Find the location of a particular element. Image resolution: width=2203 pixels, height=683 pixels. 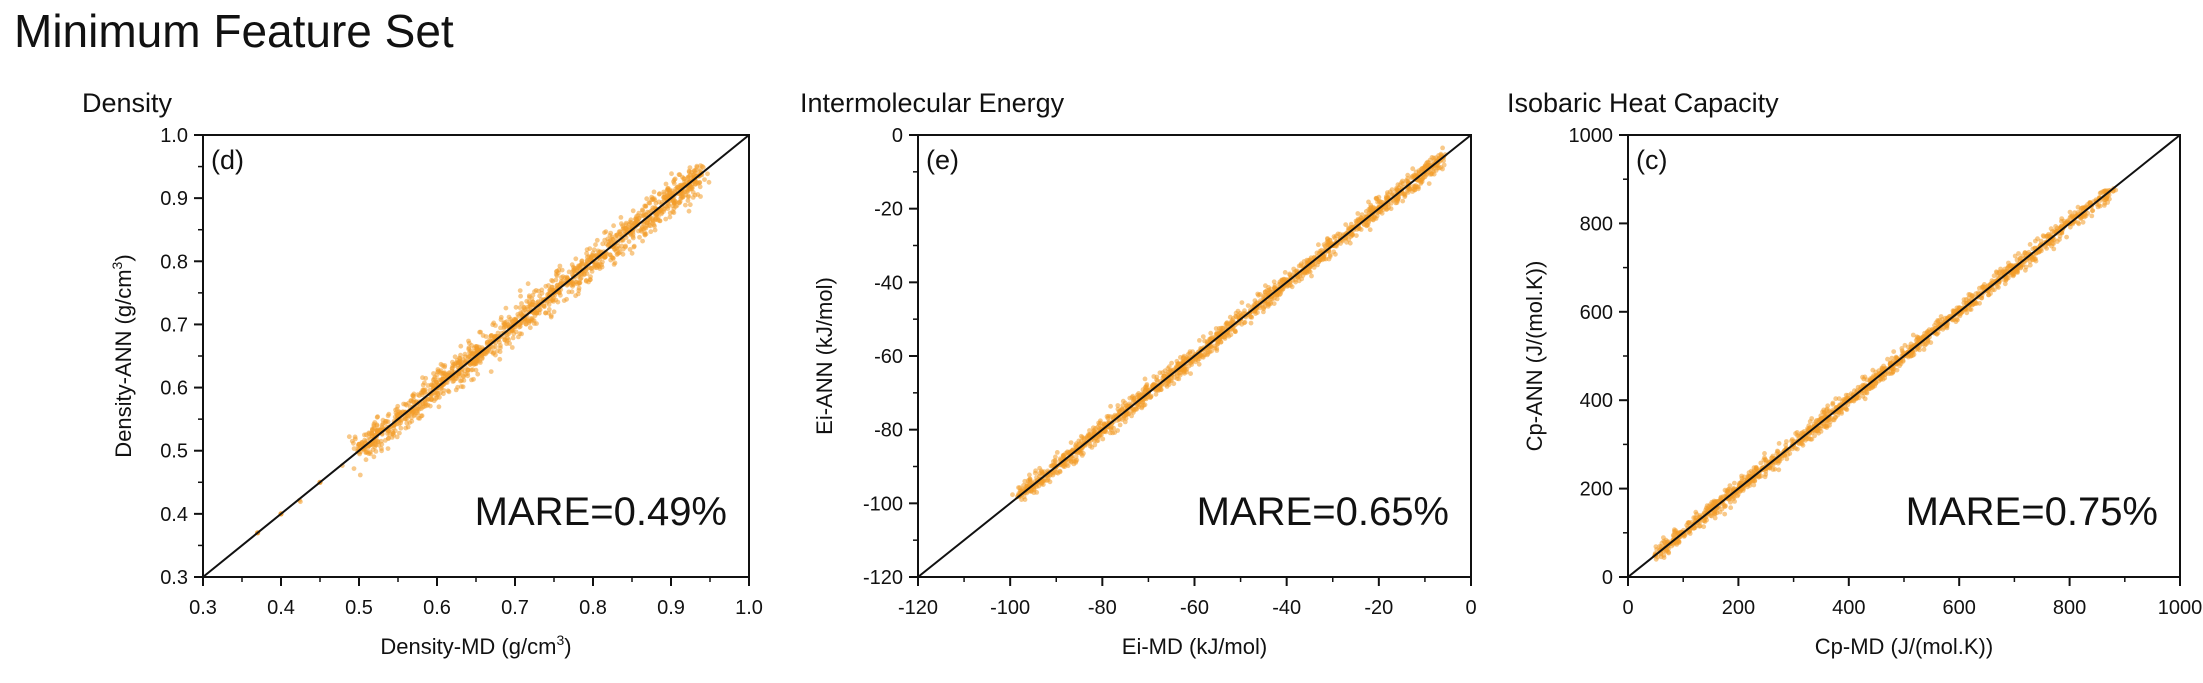

y-tick-label: -120 is located at coordinates (883, 578).